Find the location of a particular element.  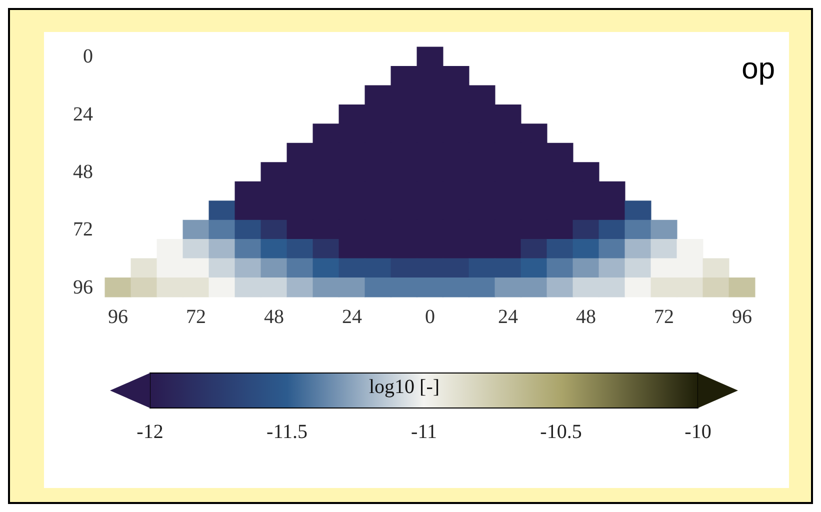

color-bar-label: -10.5 is located at coordinates (561, 432).